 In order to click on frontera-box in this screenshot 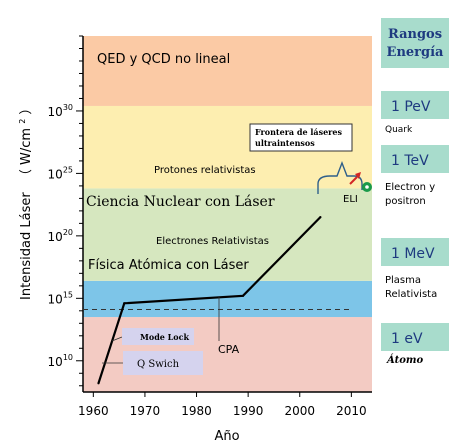, I will do `click(301, 137)`.